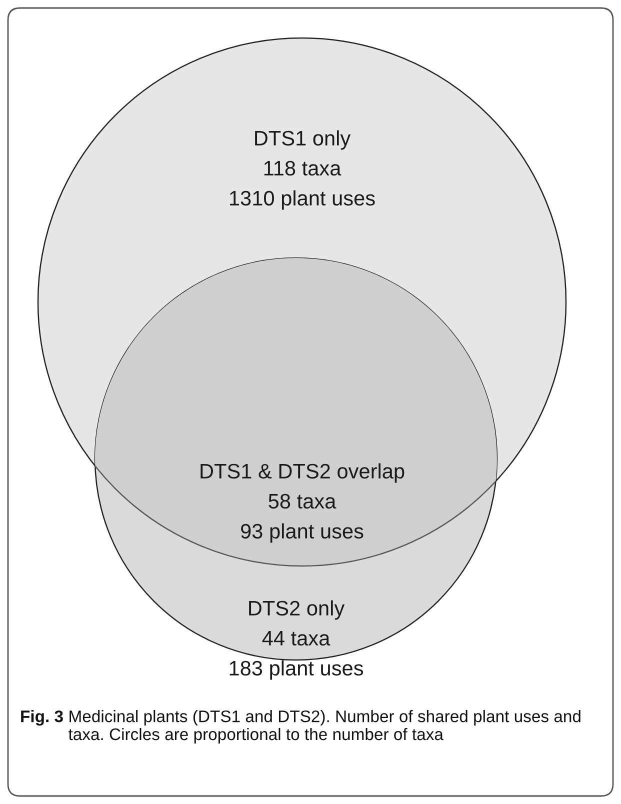 This screenshot has width=621, height=804. Describe the element at coordinates (302, 501) in the screenshot. I see `data-label: 58 taxa` at that location.